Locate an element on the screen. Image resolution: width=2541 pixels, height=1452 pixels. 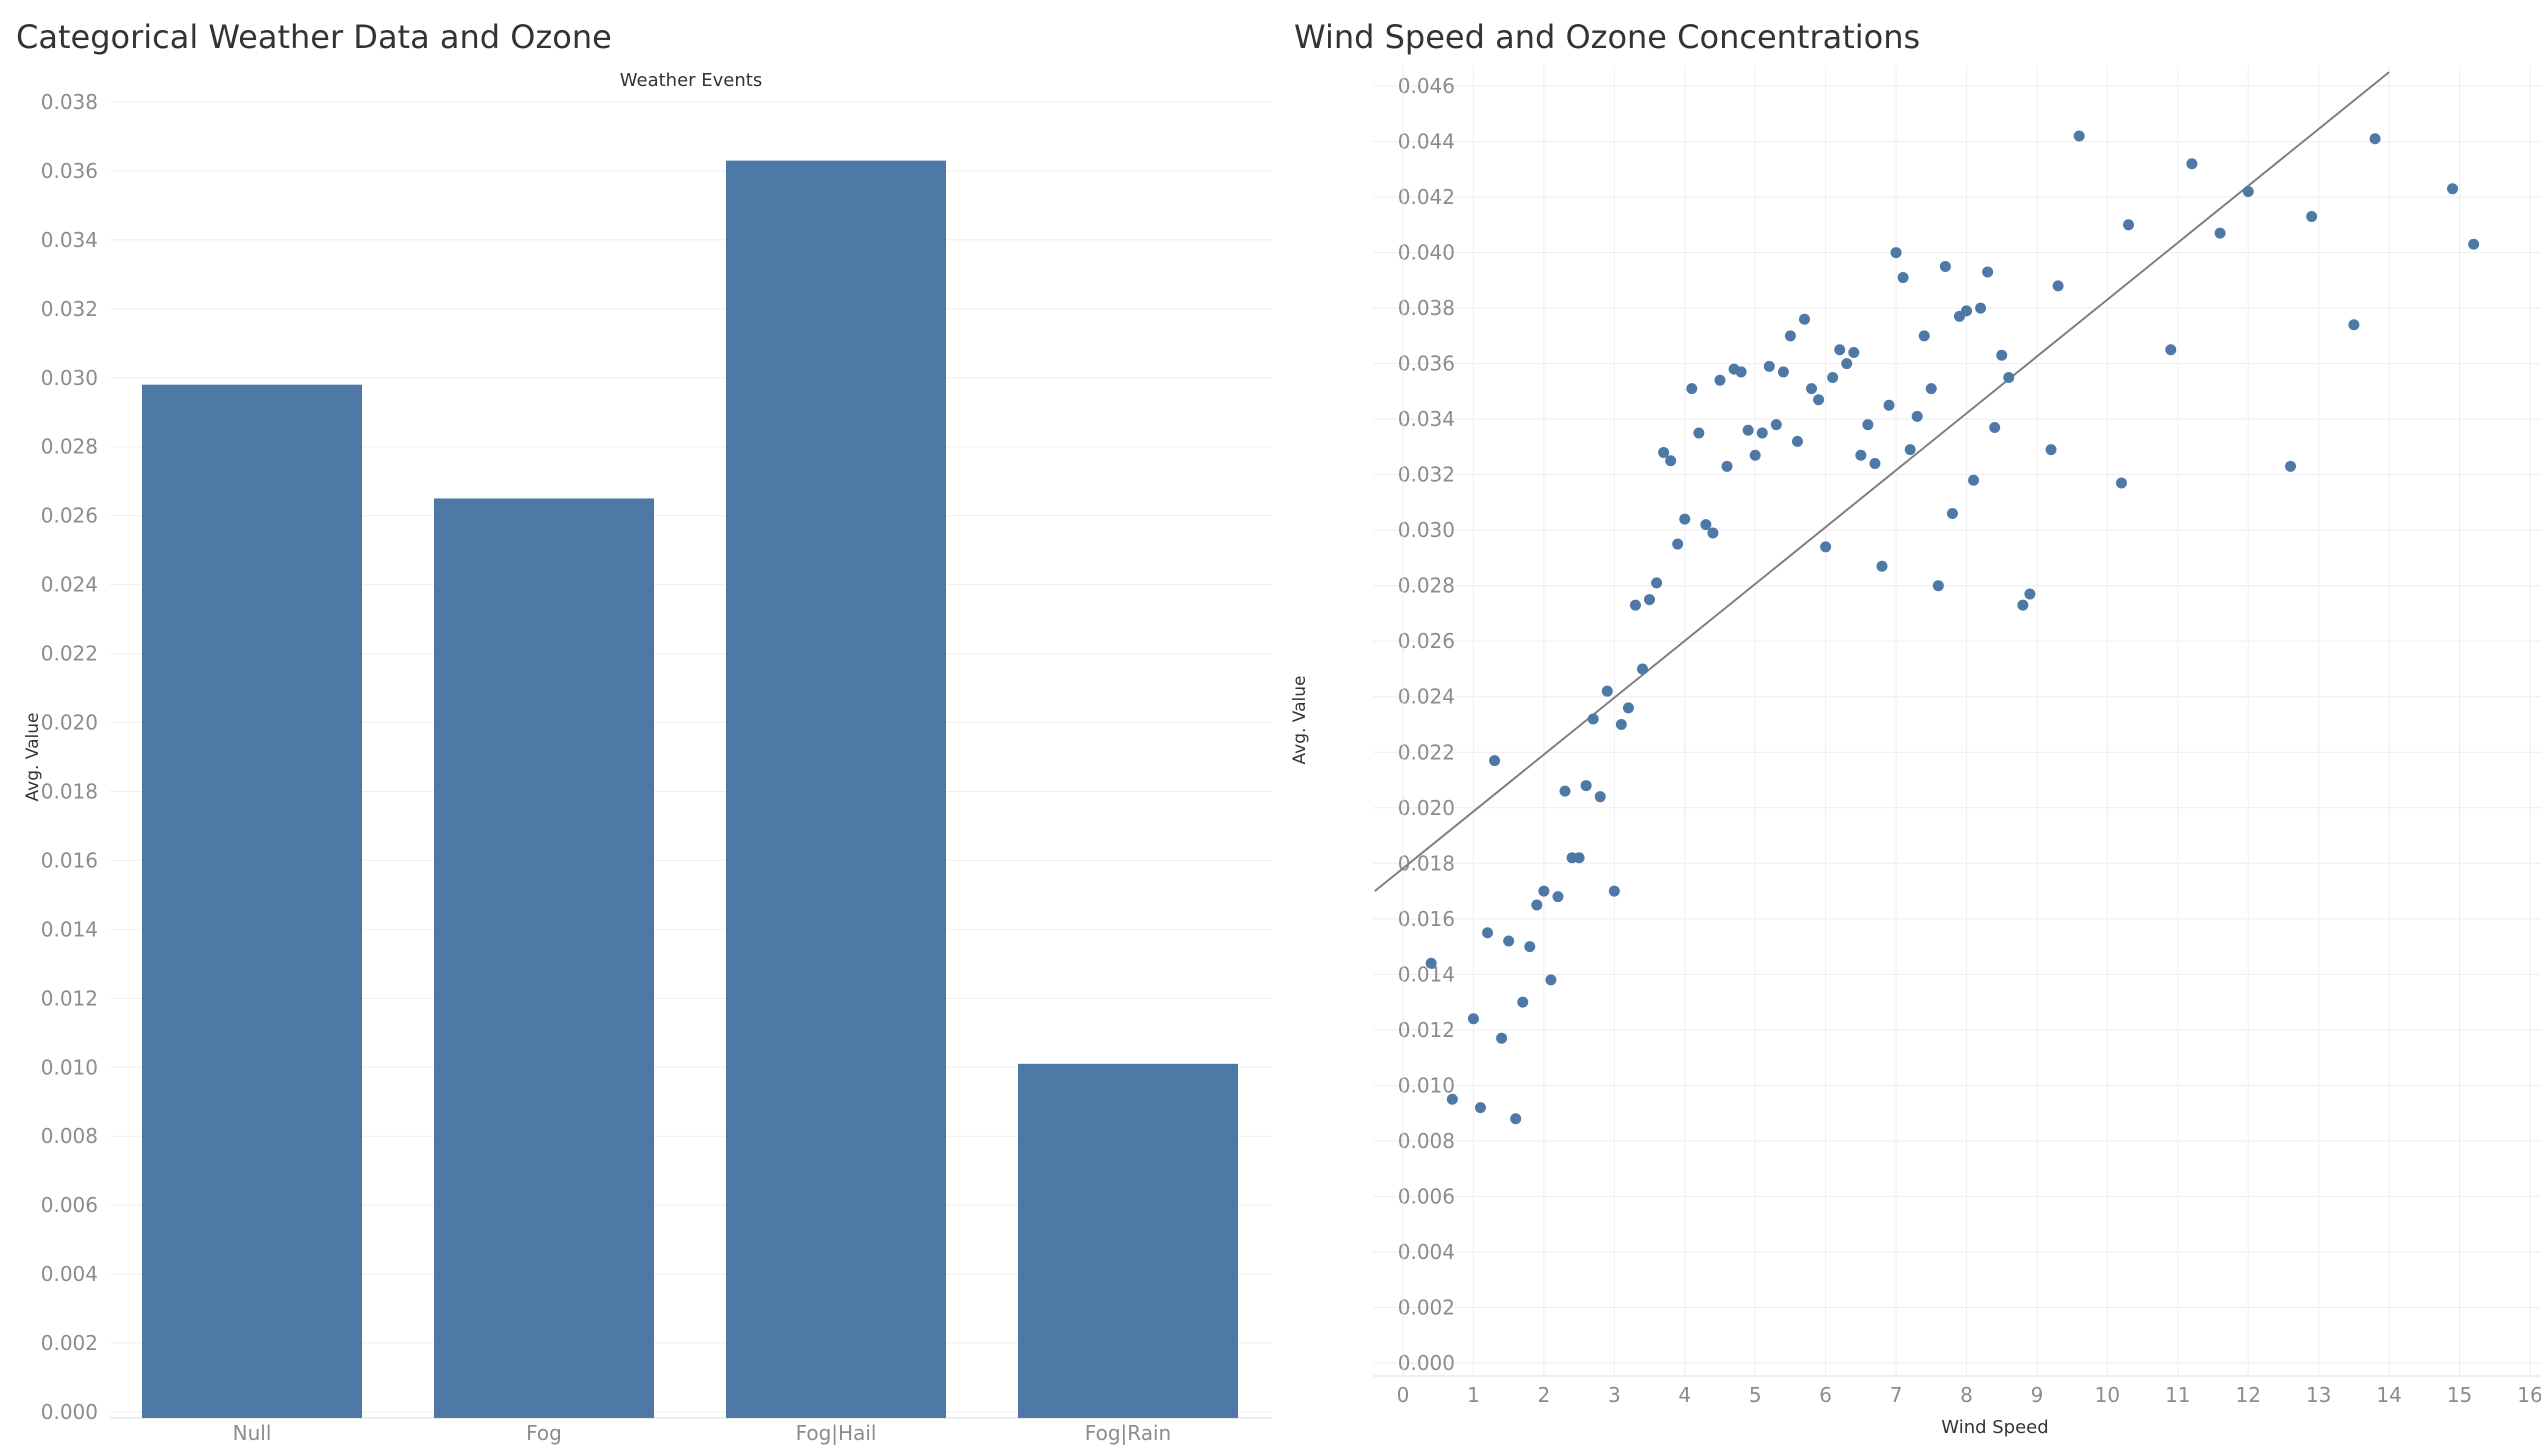
scatter-y-tick-label: 0.022 is located at coordinates (1426, 752).